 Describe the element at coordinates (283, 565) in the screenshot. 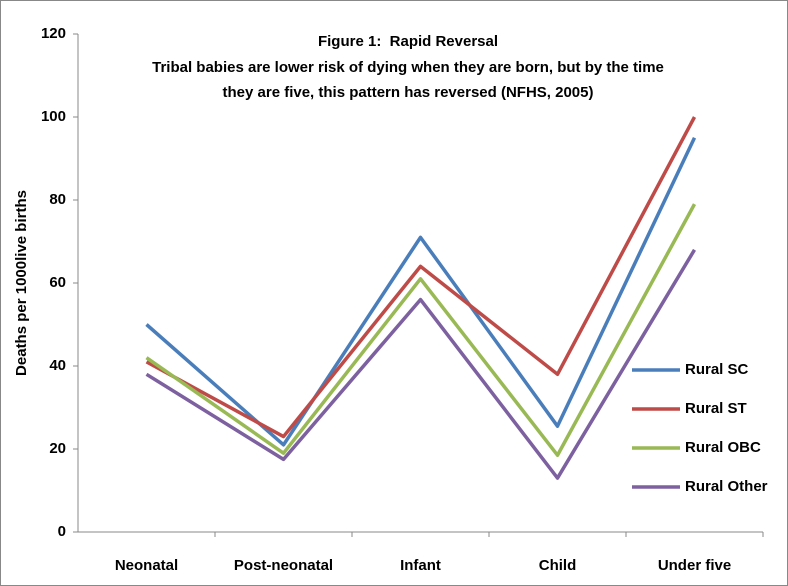

I see `x-tick-label: Post-neonatal` at that location.